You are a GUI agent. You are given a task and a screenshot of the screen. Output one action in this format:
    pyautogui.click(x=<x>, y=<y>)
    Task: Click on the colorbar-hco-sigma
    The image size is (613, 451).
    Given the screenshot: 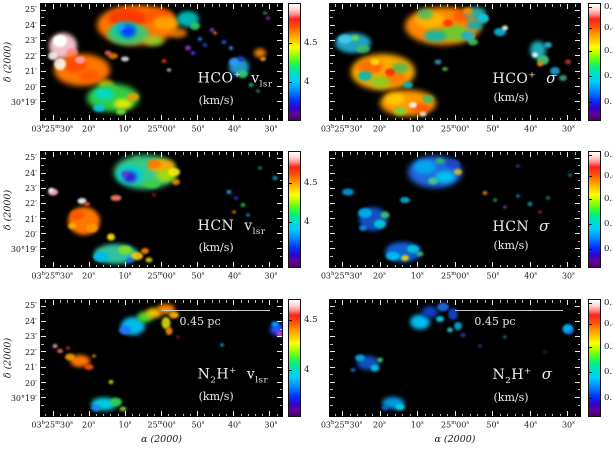 What is the action you would take?
    pyautogui.click(x=594, y=62)
    